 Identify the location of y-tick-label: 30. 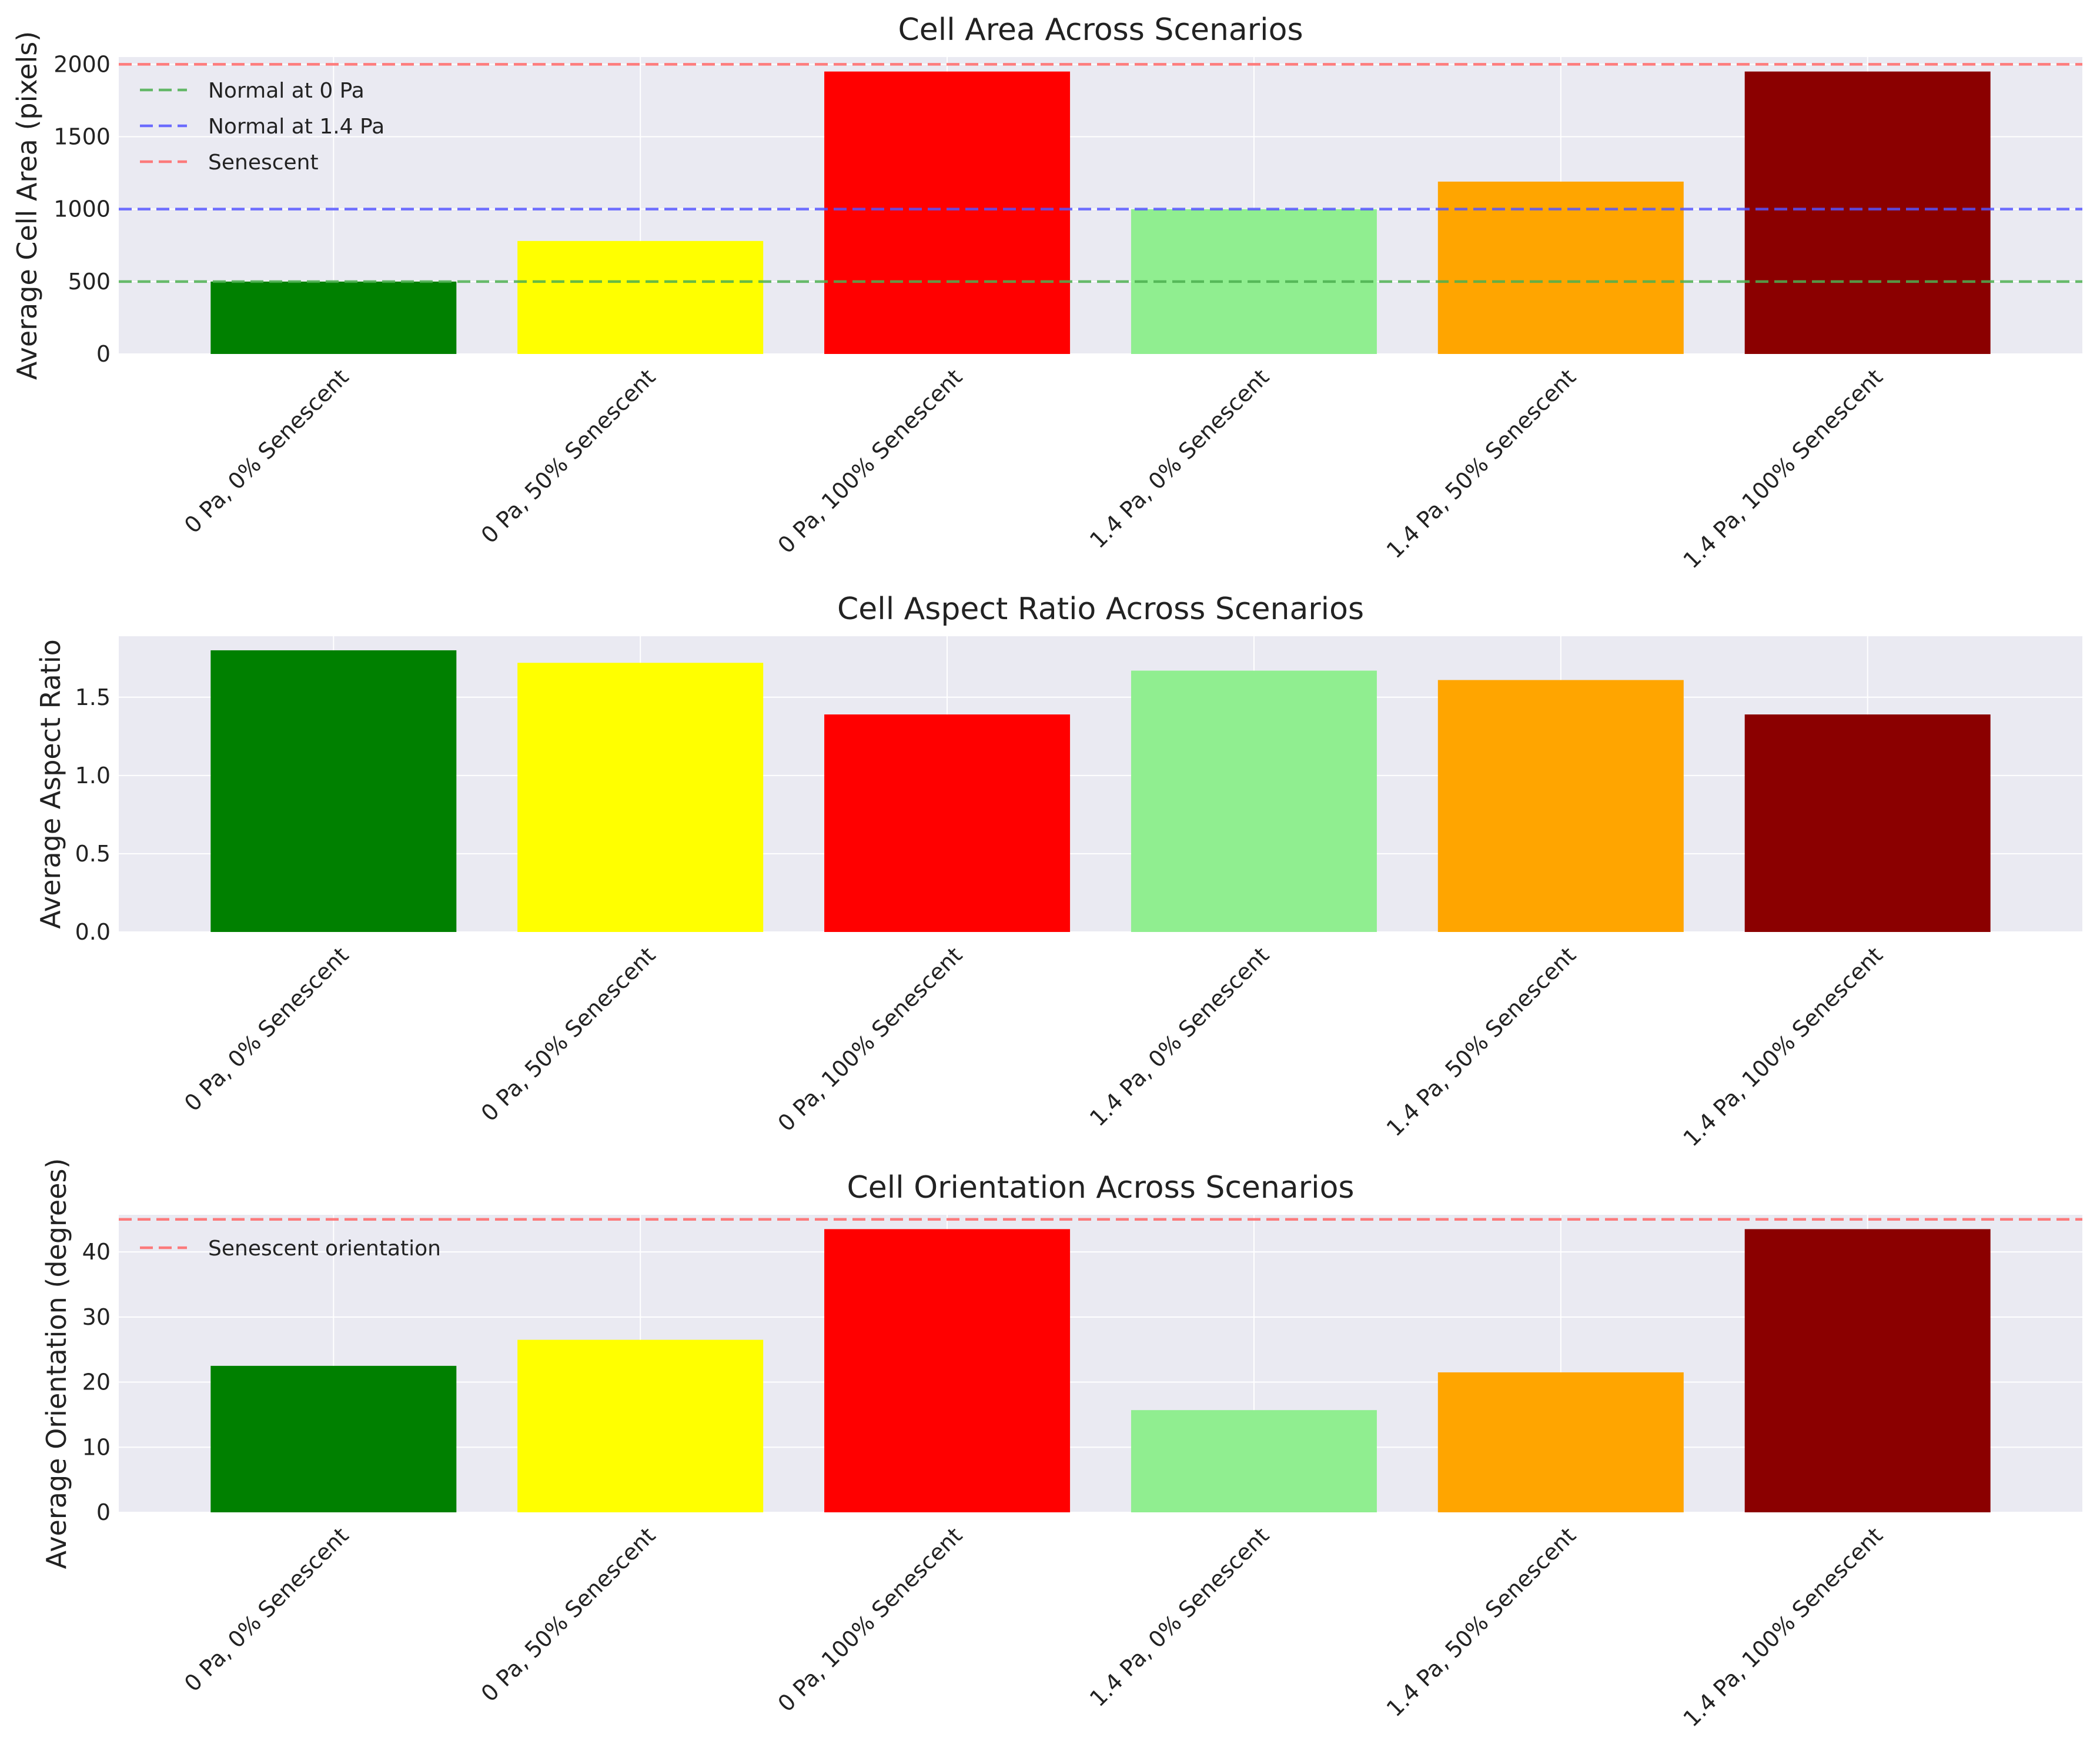
(96, 1317).